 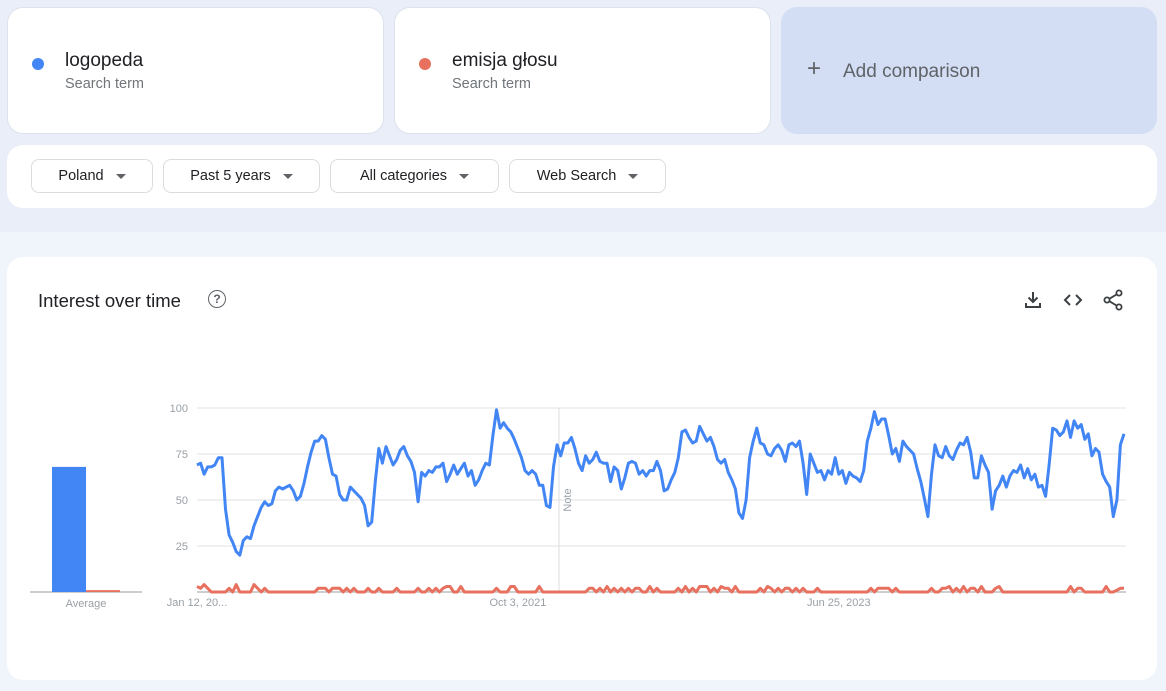 I want to click on series-line, so click(x=660, y=588).